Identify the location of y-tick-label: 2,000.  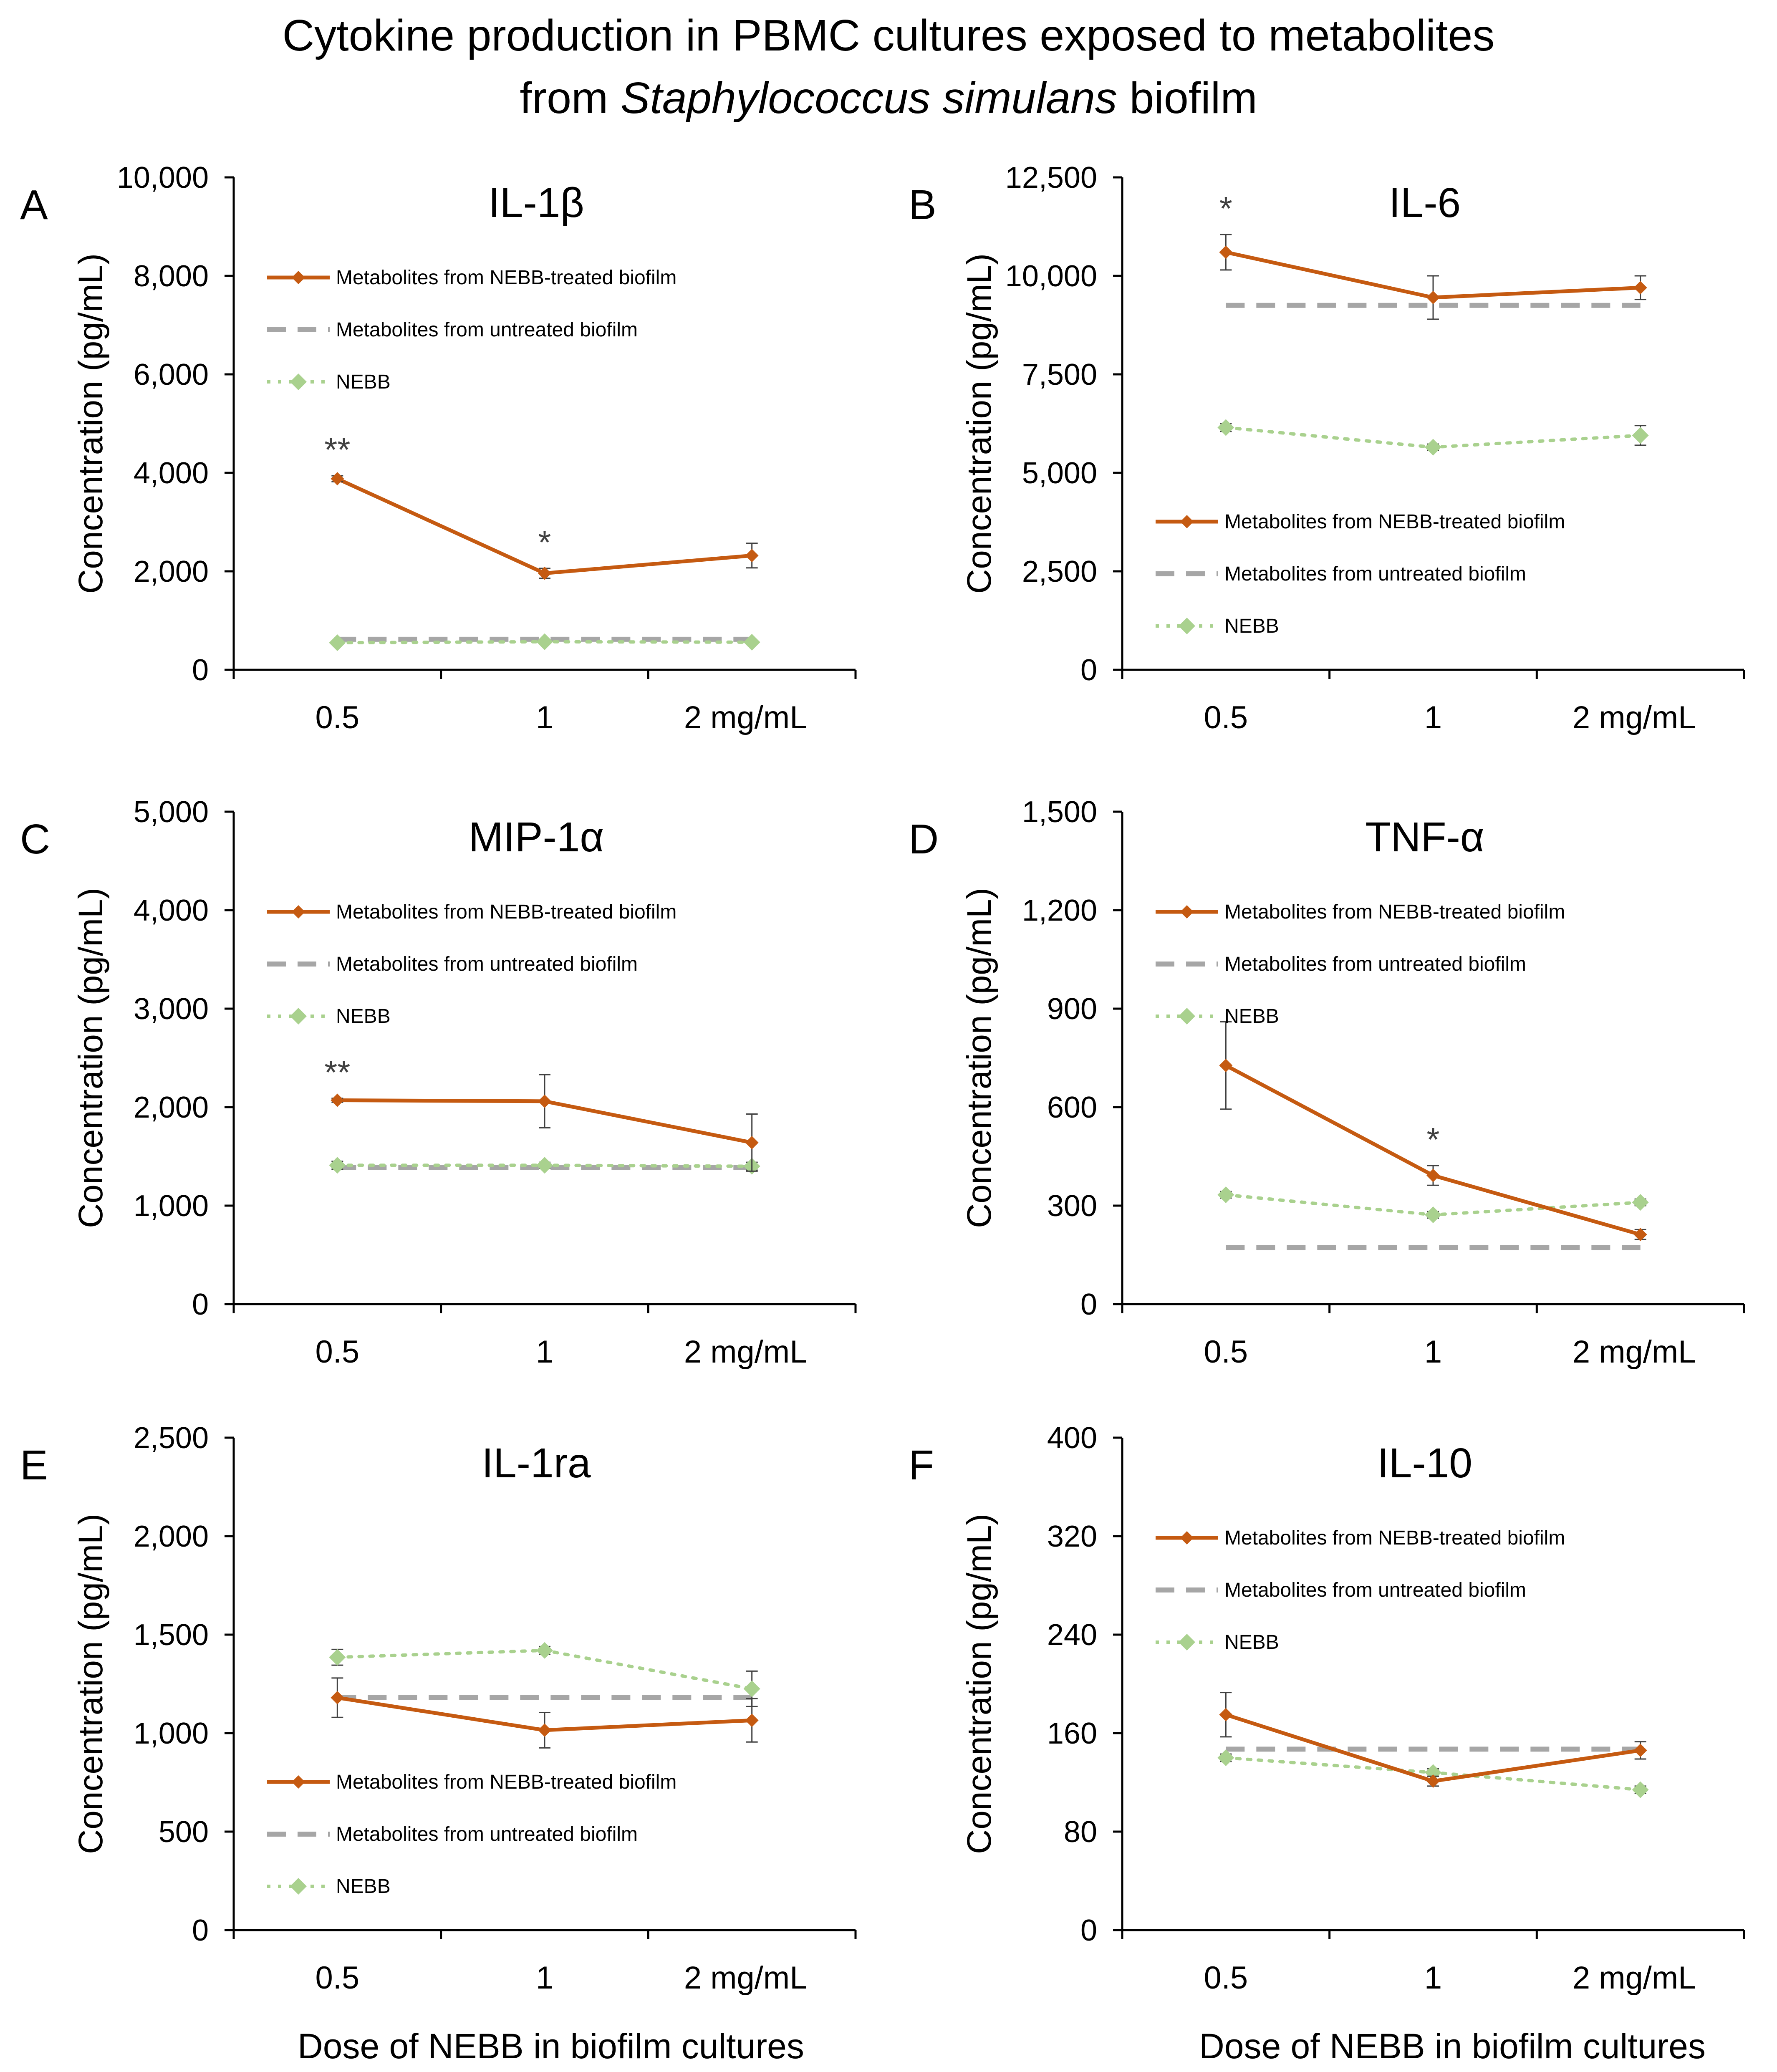
(171, 1536).